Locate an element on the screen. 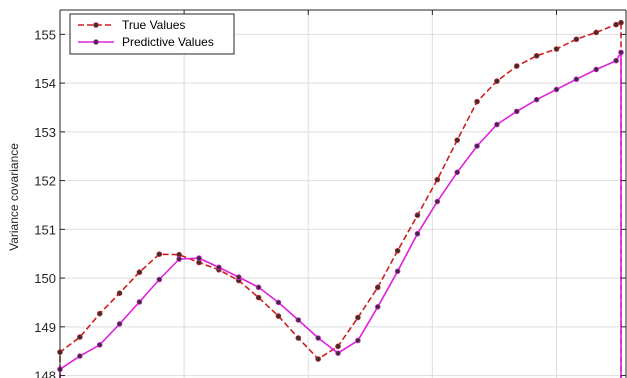 The width and height of the screenshot is (627, 378). y-tick-labels: 148 149 150 151 152 153 154 155 is located at coordinates (45, 202).